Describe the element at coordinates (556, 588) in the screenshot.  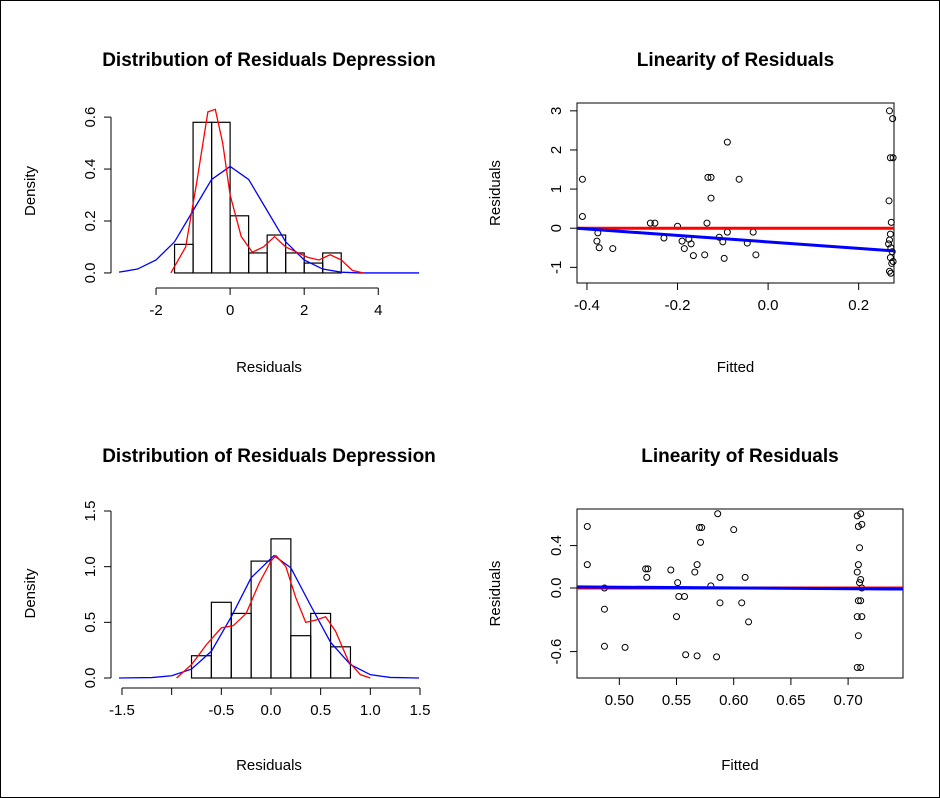
I see `y-tick-label: 0.0` at that location.